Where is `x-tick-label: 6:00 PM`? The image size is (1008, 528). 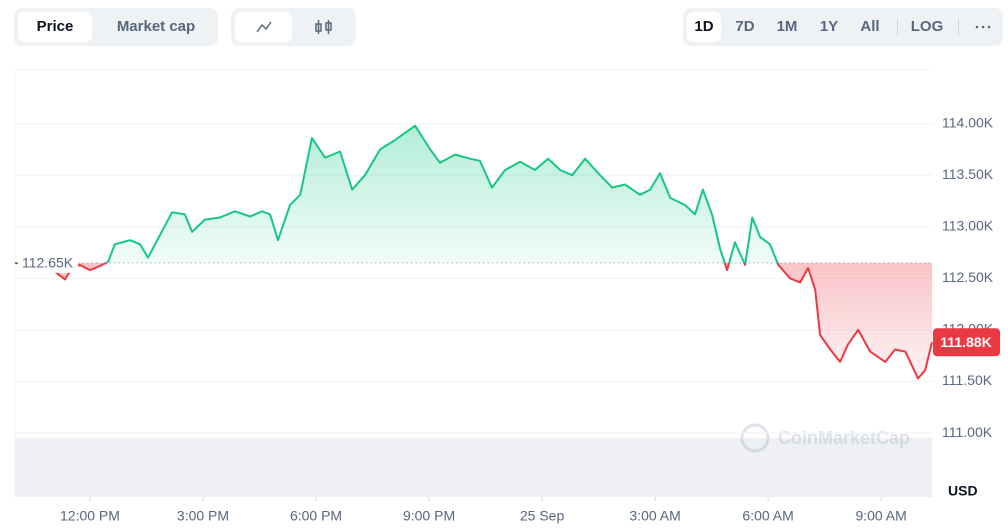
x-tick-label: 6:00 PM is located at coordinates (316, 516).